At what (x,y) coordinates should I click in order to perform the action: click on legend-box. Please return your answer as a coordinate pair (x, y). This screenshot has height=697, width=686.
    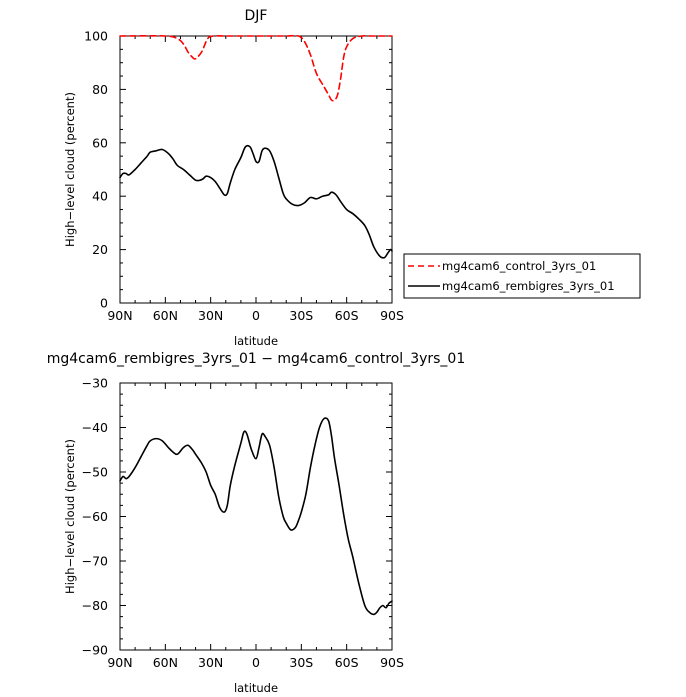
    Looking at the image, I should click on (522, 276).